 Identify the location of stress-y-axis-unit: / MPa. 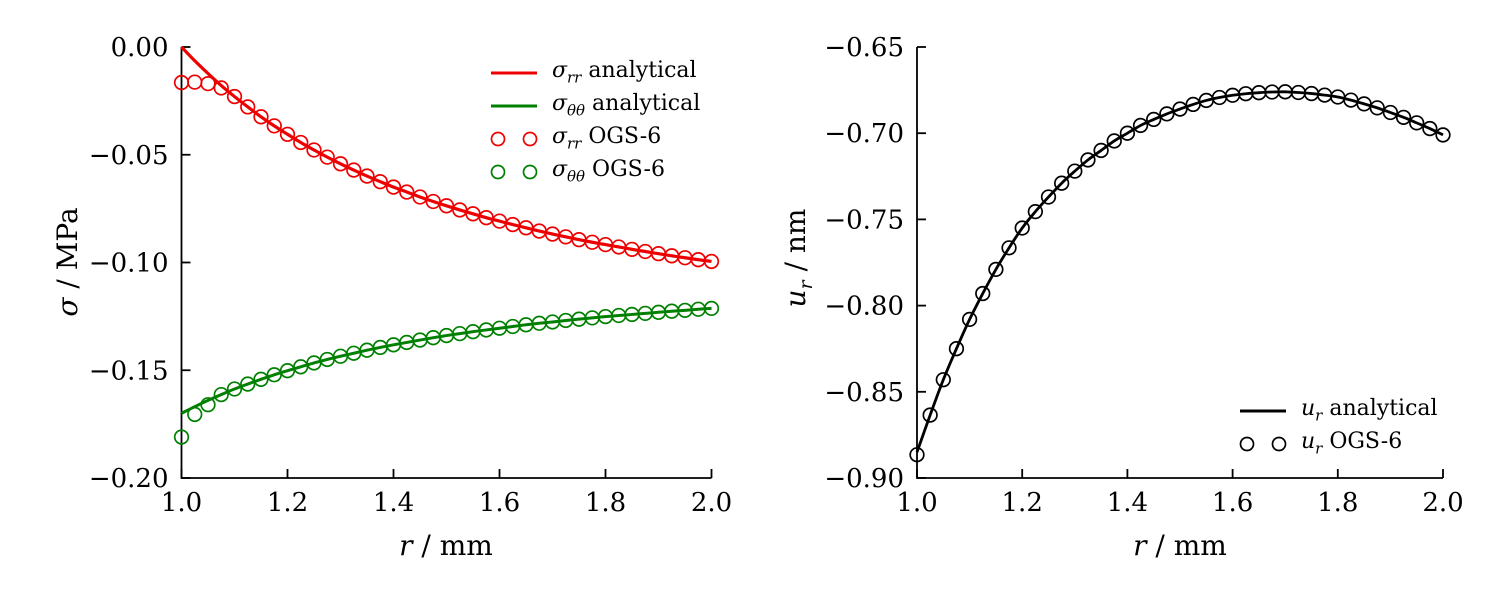
(68, 252).